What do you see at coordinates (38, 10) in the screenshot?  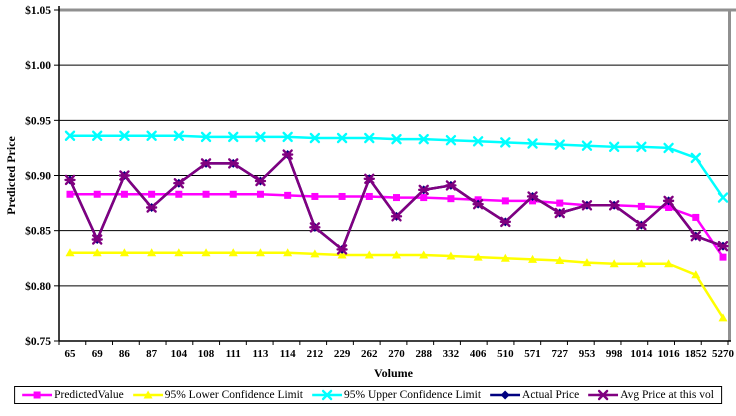 I see `y-tick-label: $1.05` at bounding box center [38, 10].